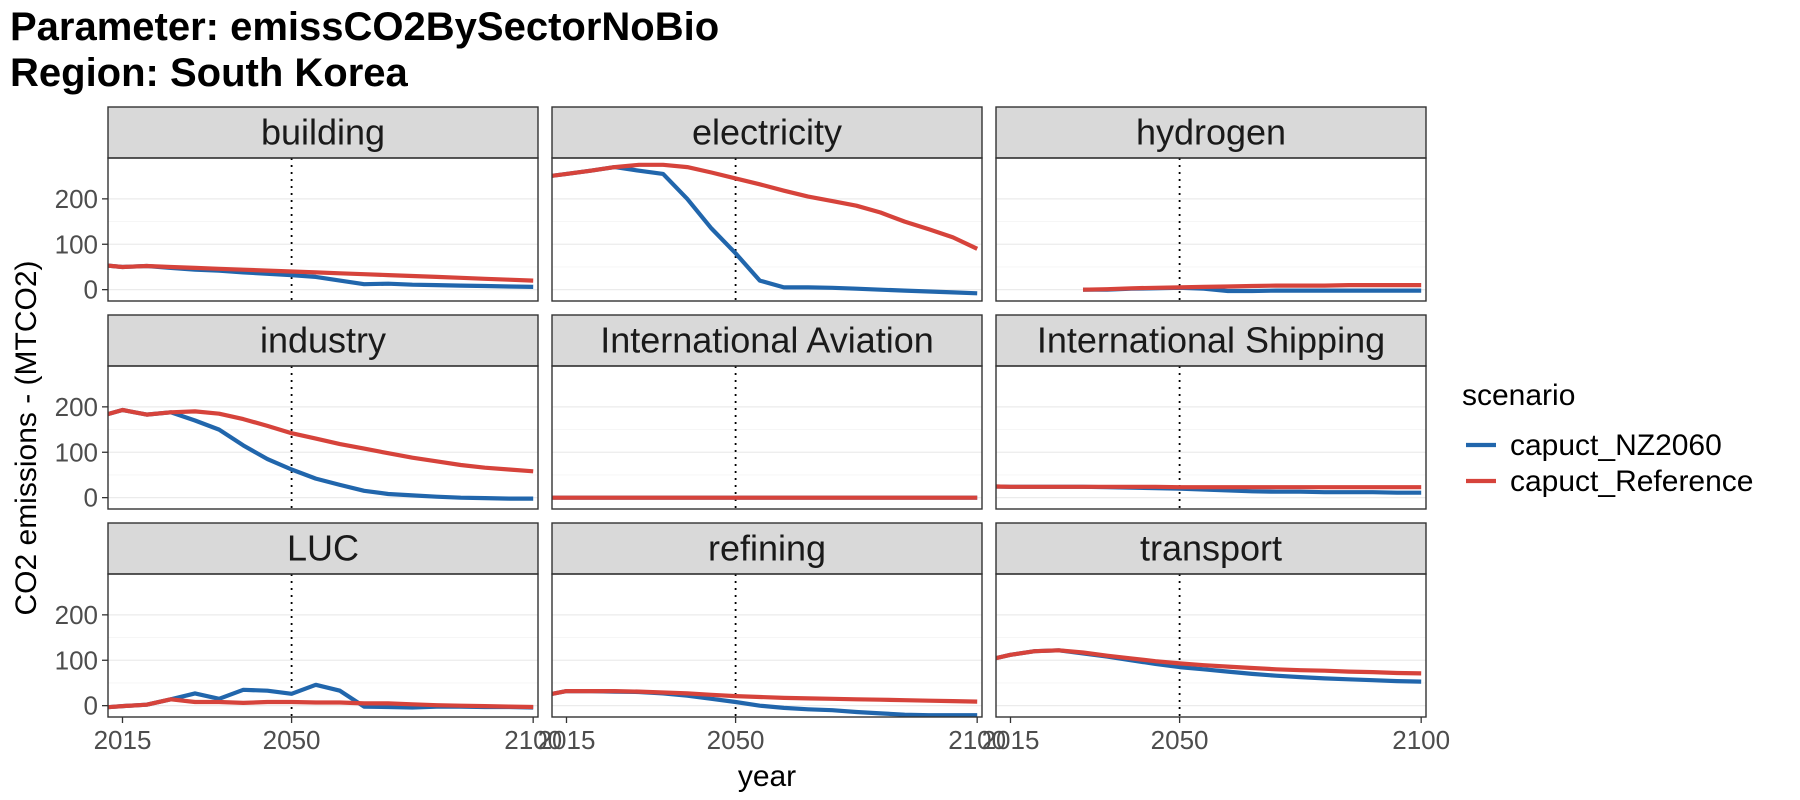  What do you see at coordinates (323, 229) in the screenshot?
I see `panel-border-building` at bounding box center [323, 229].